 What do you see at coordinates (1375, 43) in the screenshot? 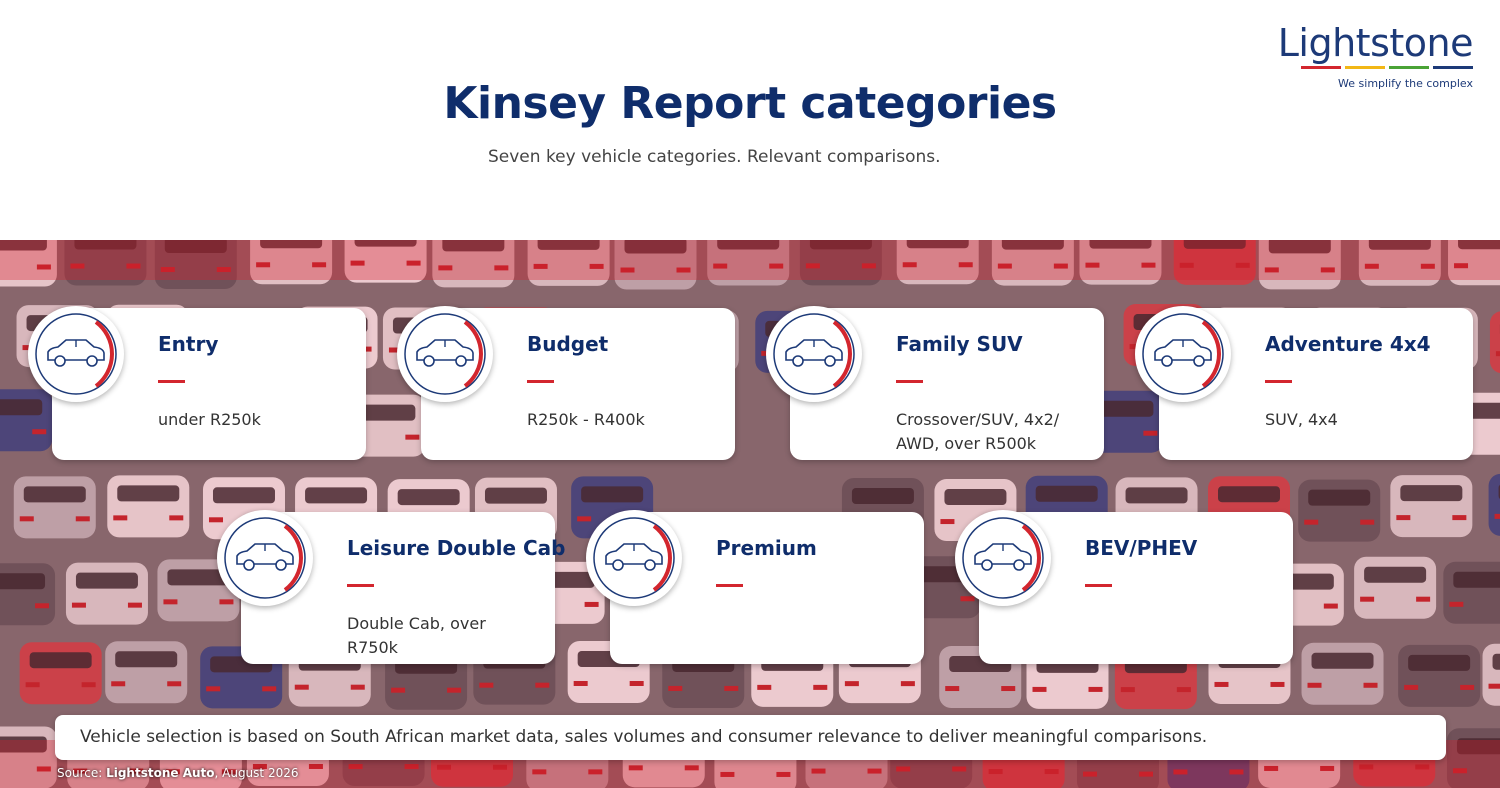
I see `logo-name: Lightstone` at bounding box center [1375, 43].